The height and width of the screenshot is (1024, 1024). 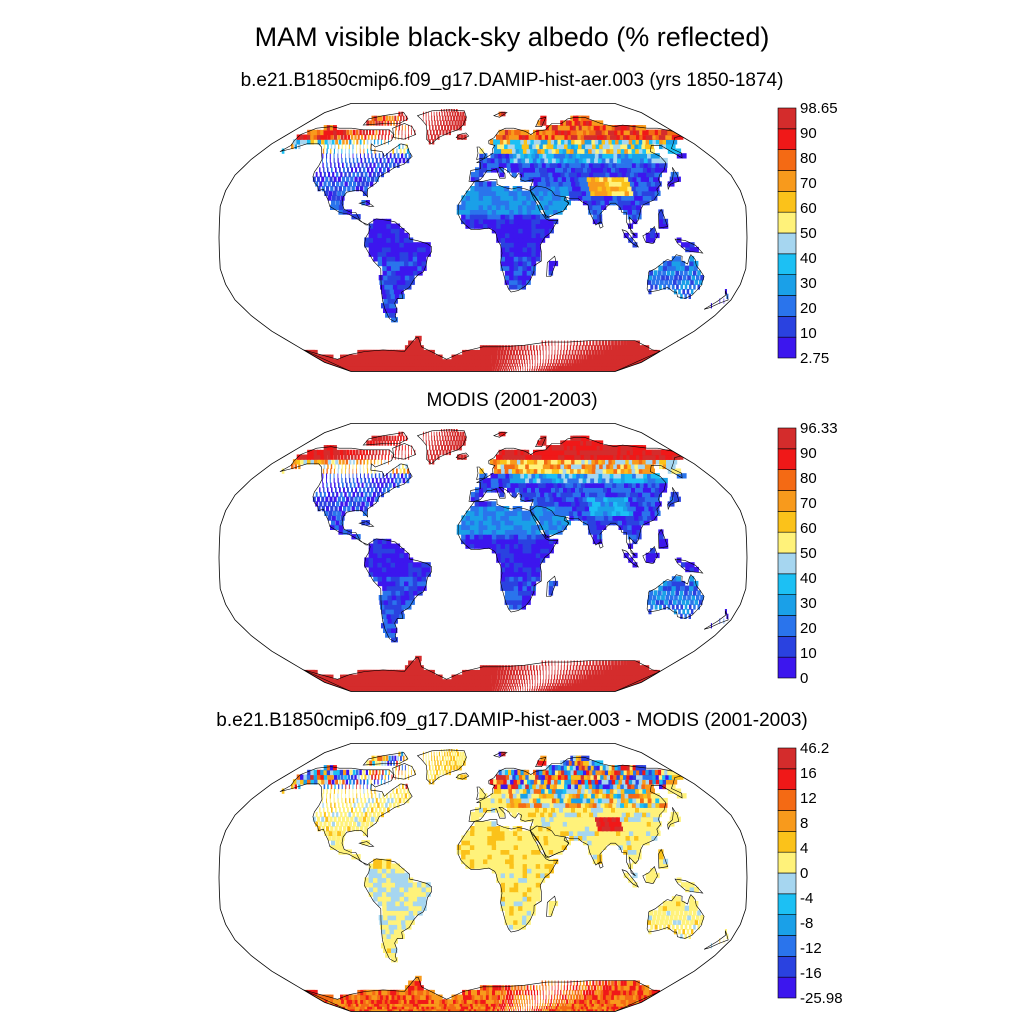 I want to click on colorbar-diff: 46.2 16 12 8 4 0 -4 -8 -12 -16 -25.98, so click(x=810, y=873).